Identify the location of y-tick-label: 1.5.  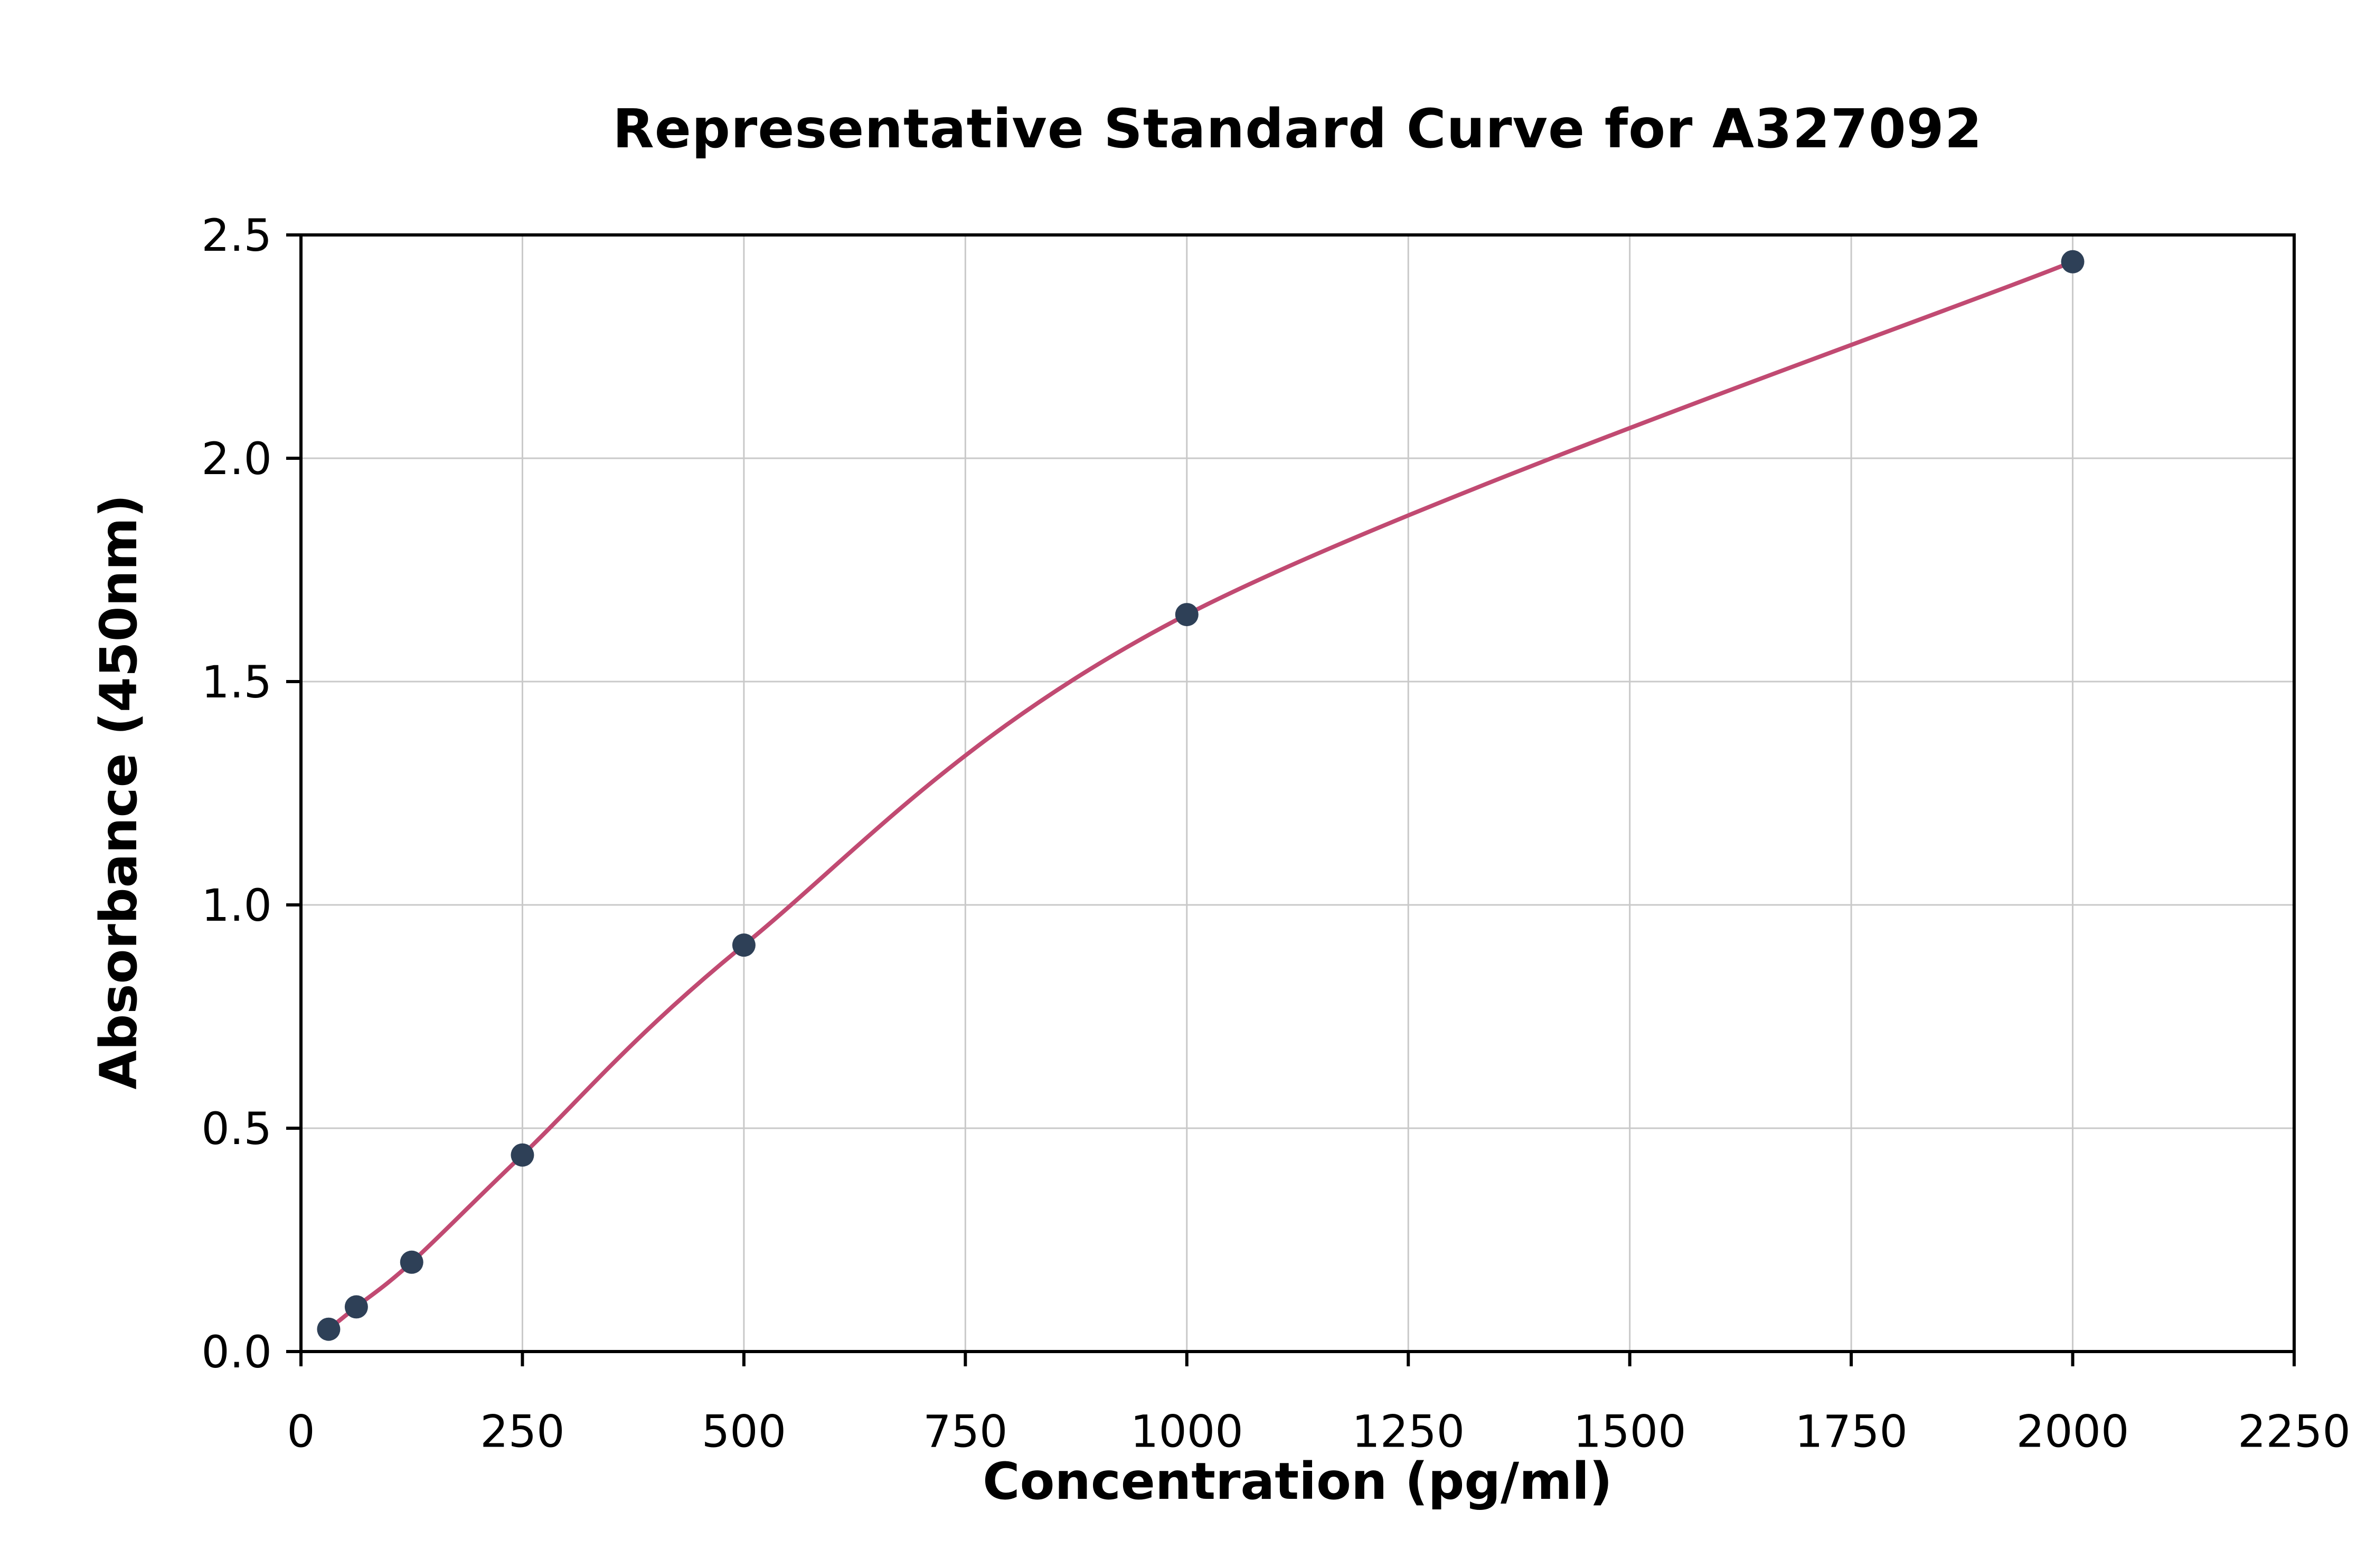
(237, 682).